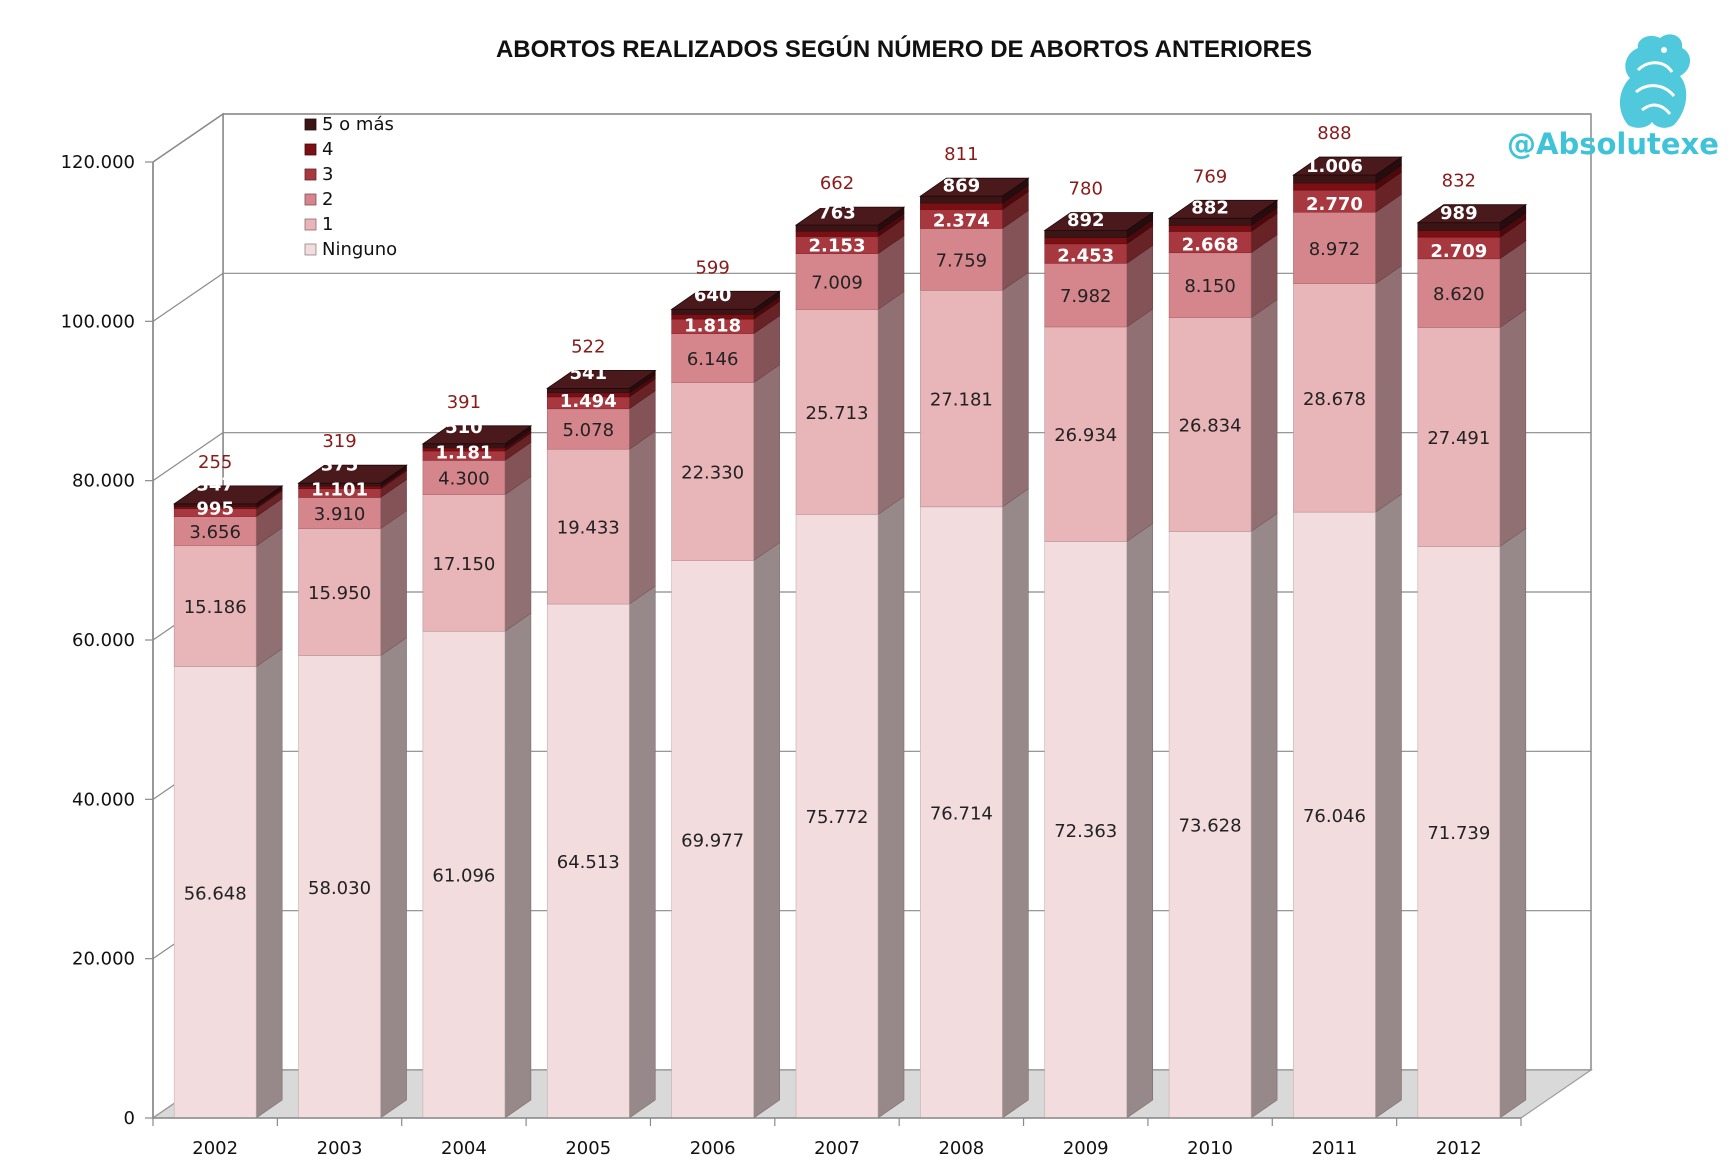  I want to click on legend-label: 1, so click(327, 224).